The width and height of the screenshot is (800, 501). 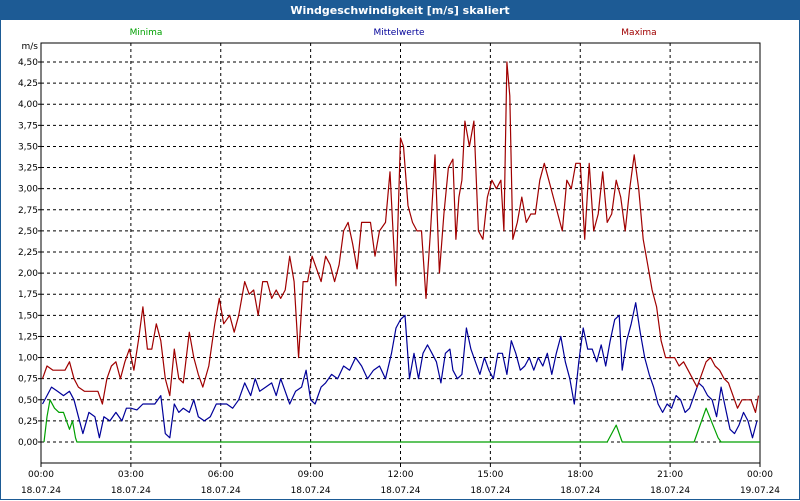 I want to click on legend-entry-minima: Minima, so click(x=146, y=33).